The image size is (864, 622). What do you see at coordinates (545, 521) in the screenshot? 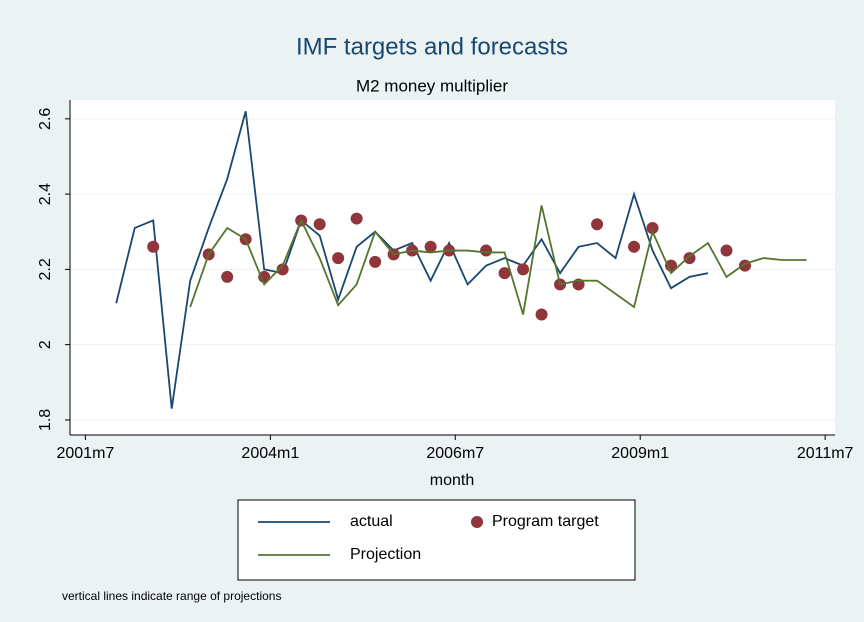
I see `legend-label: Program target` at bounding box center [545, 521].